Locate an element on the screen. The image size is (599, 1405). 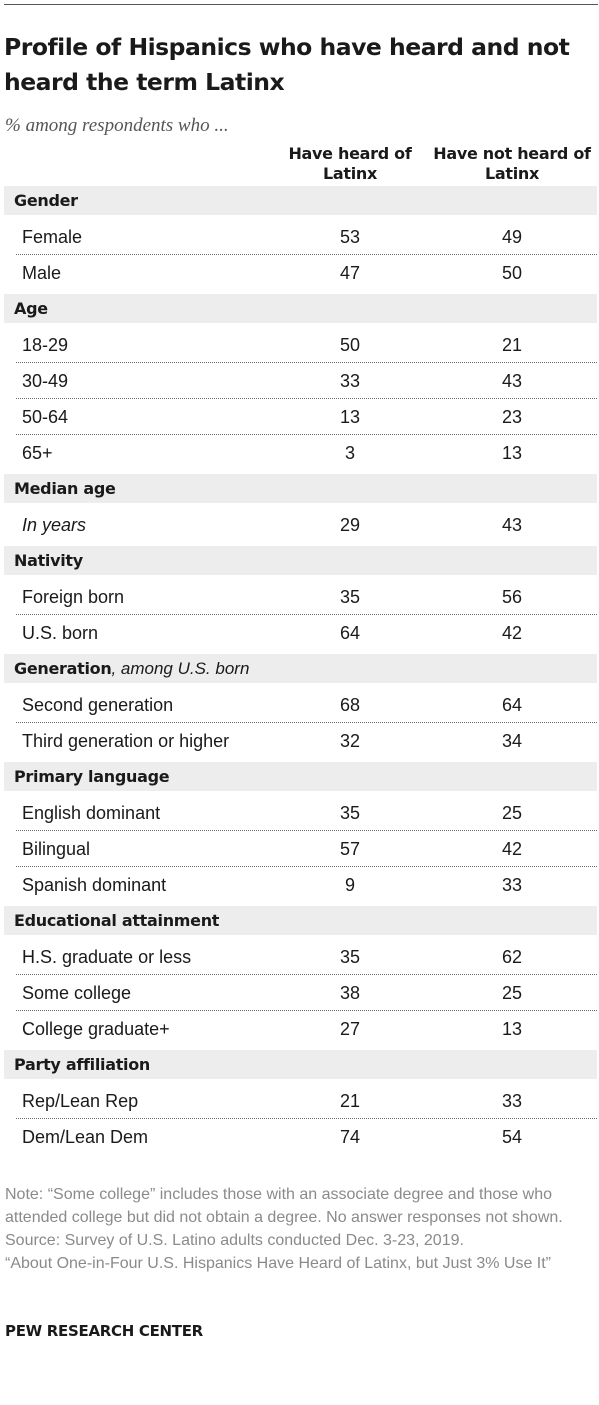
value-heard: 3 is located at coordinates (349, 453).